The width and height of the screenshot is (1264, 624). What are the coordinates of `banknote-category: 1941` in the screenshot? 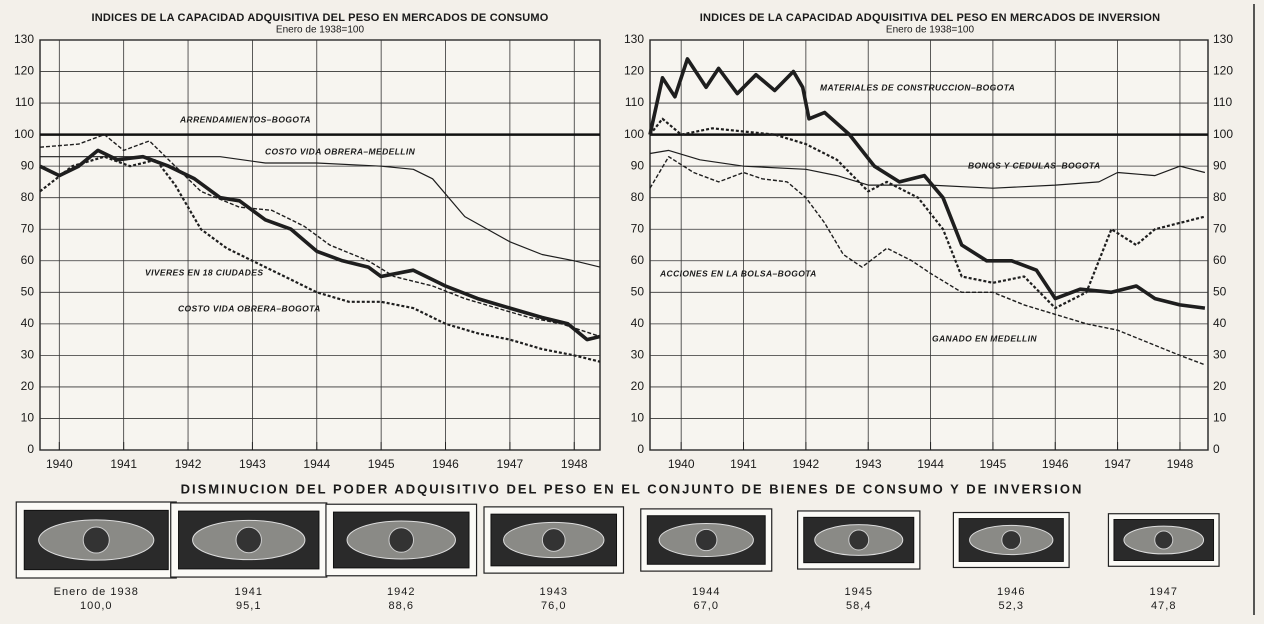 It's located at (249, 592).